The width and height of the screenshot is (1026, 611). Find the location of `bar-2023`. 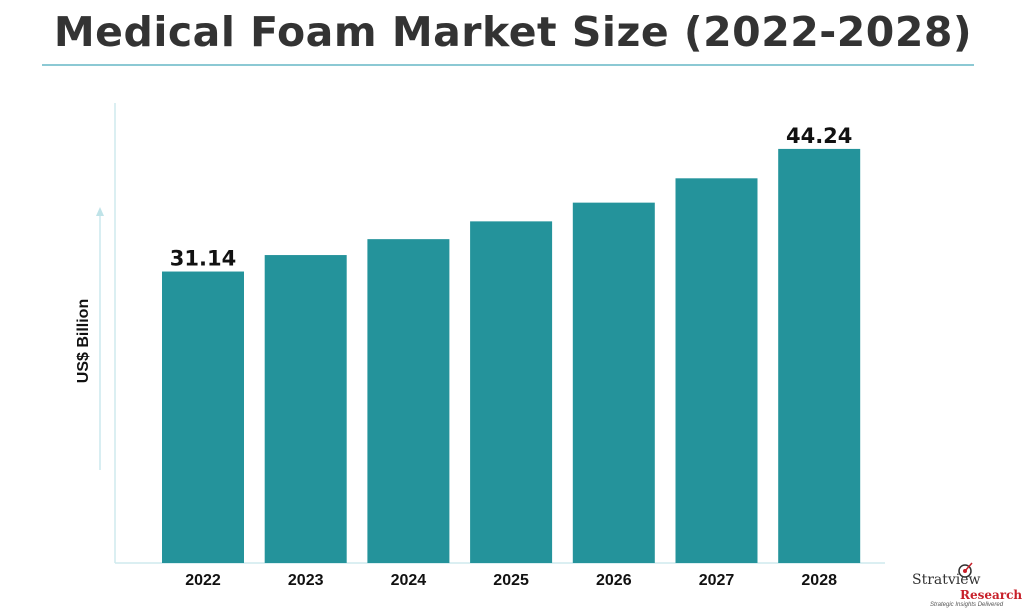

bar-2023 is located at coordinates (305, 409).